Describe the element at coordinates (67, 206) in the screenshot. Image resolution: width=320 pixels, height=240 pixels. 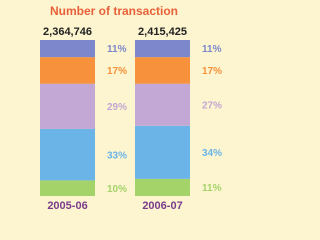
I see `x-tick-label: 2005-06` at that location.